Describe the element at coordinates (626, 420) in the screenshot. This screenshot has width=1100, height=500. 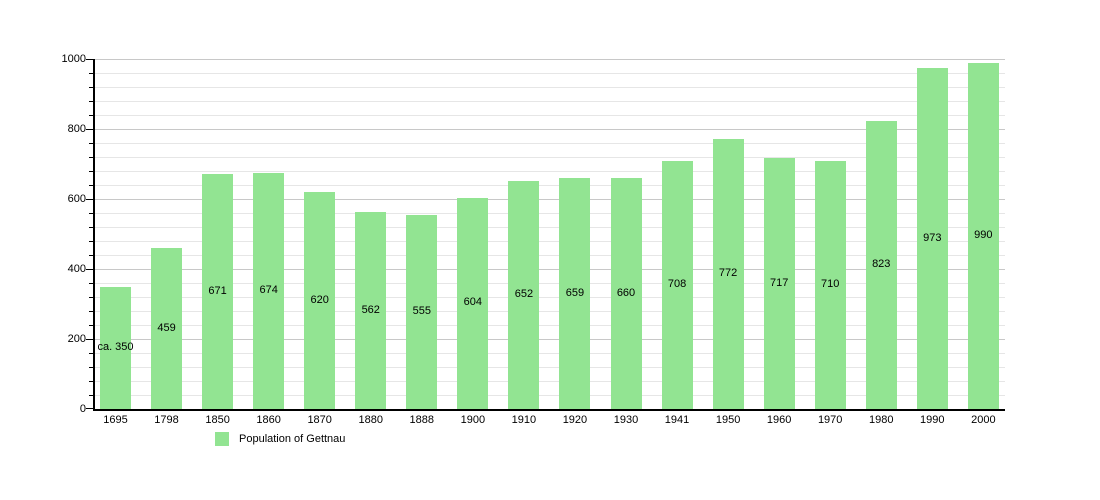
I see `x-axis-label: 1930` at that location.